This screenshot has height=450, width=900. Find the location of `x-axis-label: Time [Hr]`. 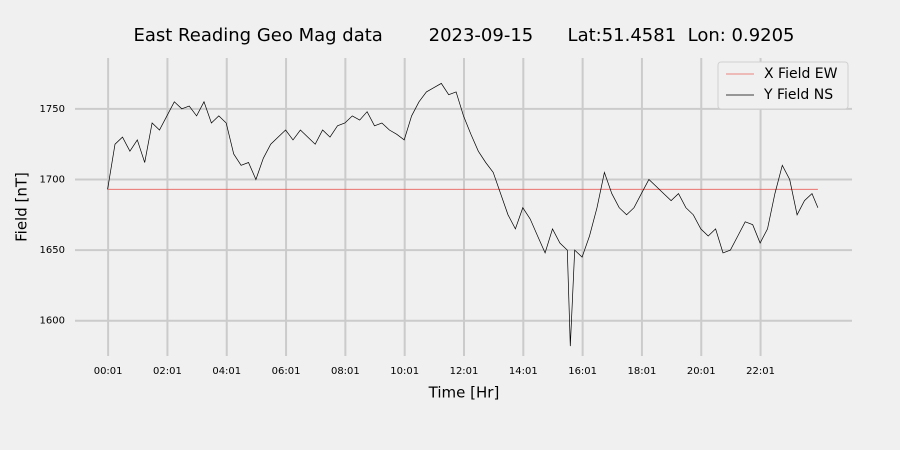

x-axis-label: Time [Hr] is located at coordinates (464, 393).